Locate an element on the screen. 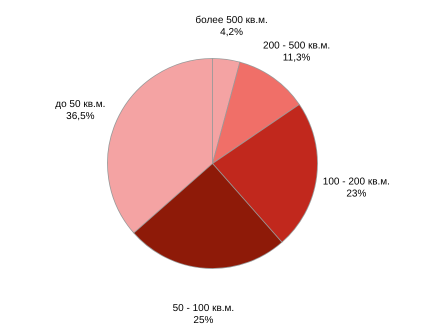 The height and width of the screenshot is (327, 425). slice-label: 50 - 100 кв.м. is located at coordinates (203, 308).